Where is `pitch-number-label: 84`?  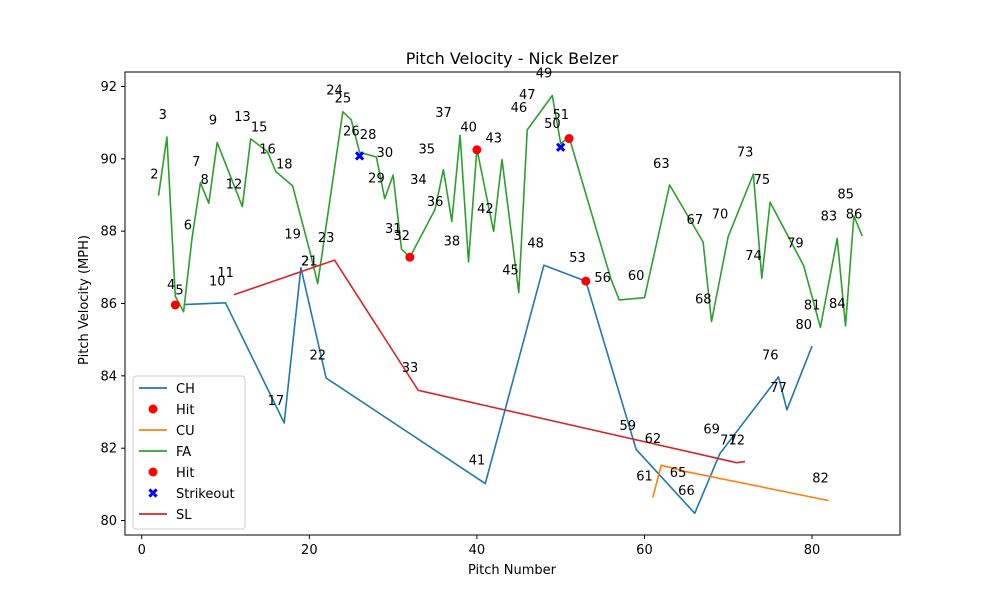 pitch-number-label: 84 is located at coordinates (837, 304).